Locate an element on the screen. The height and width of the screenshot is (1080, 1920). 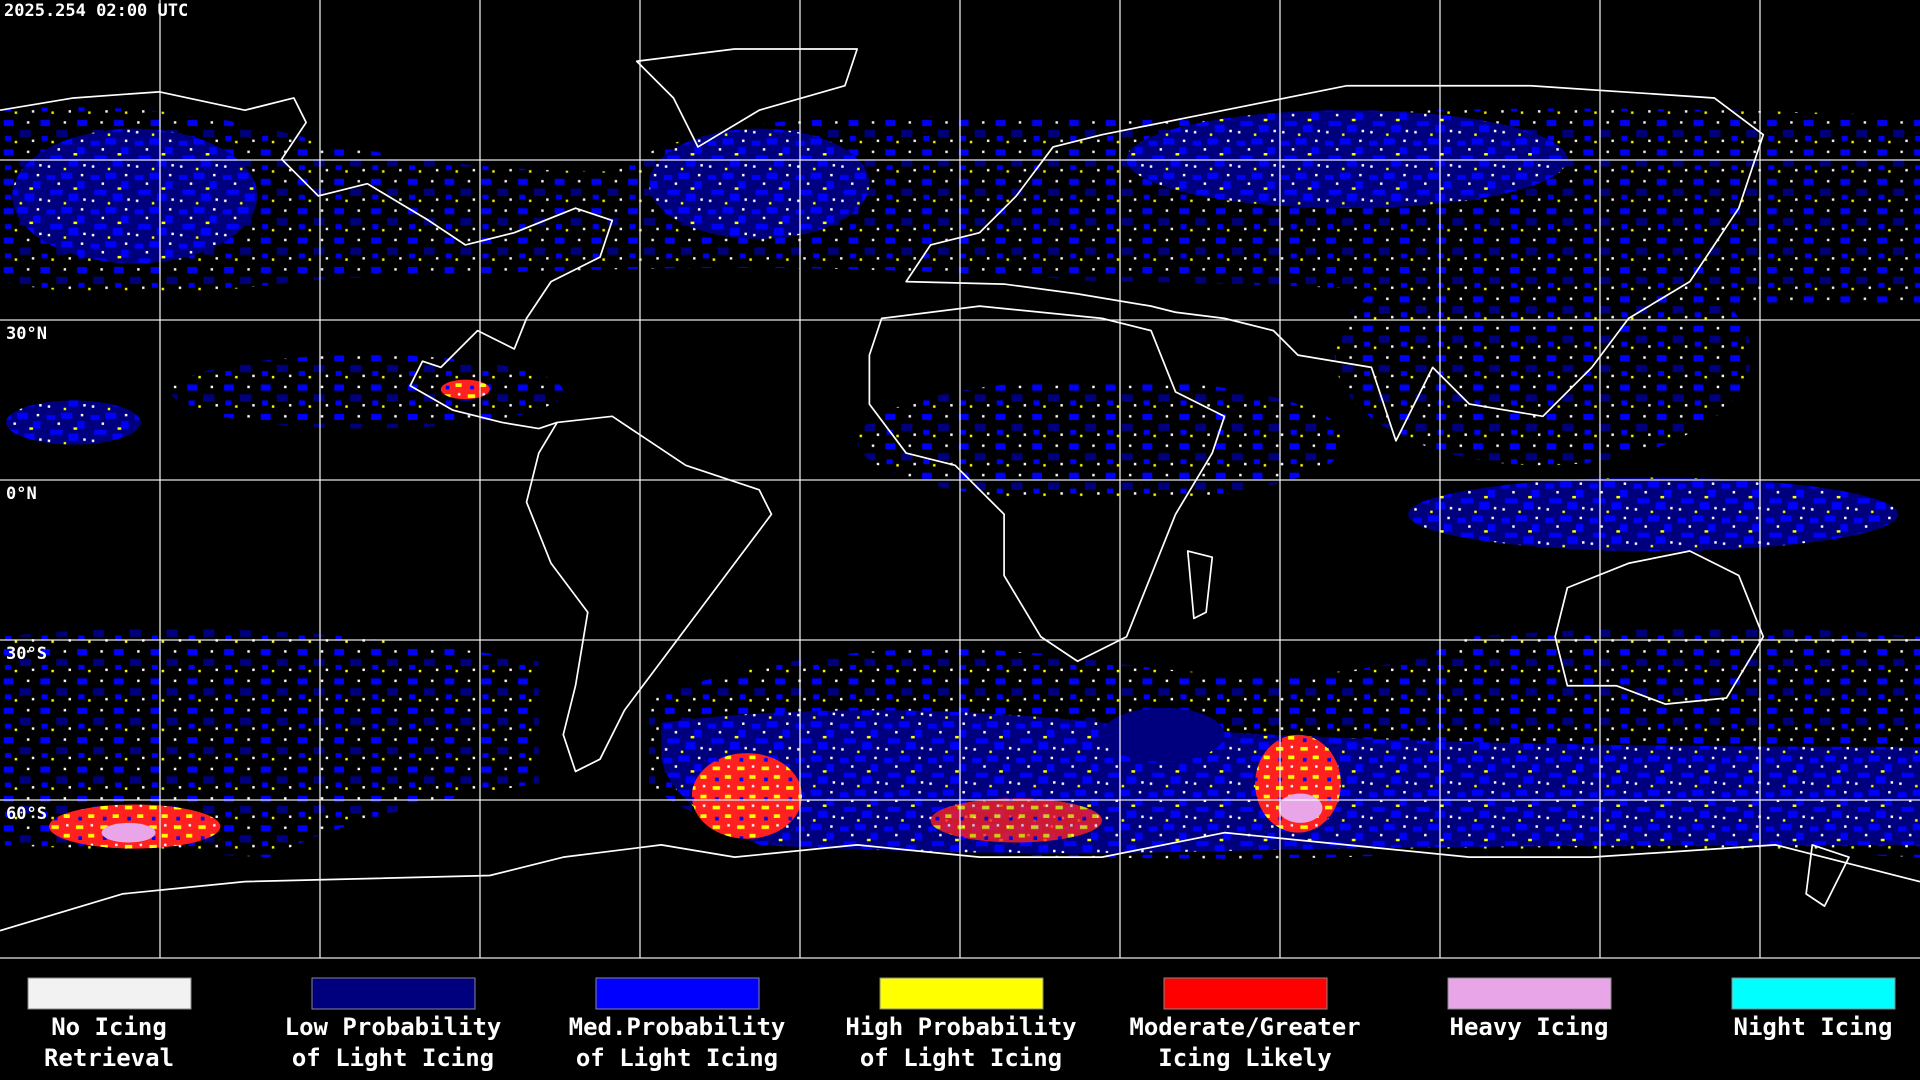
coast-africa is located at coordinates (1047, 484).